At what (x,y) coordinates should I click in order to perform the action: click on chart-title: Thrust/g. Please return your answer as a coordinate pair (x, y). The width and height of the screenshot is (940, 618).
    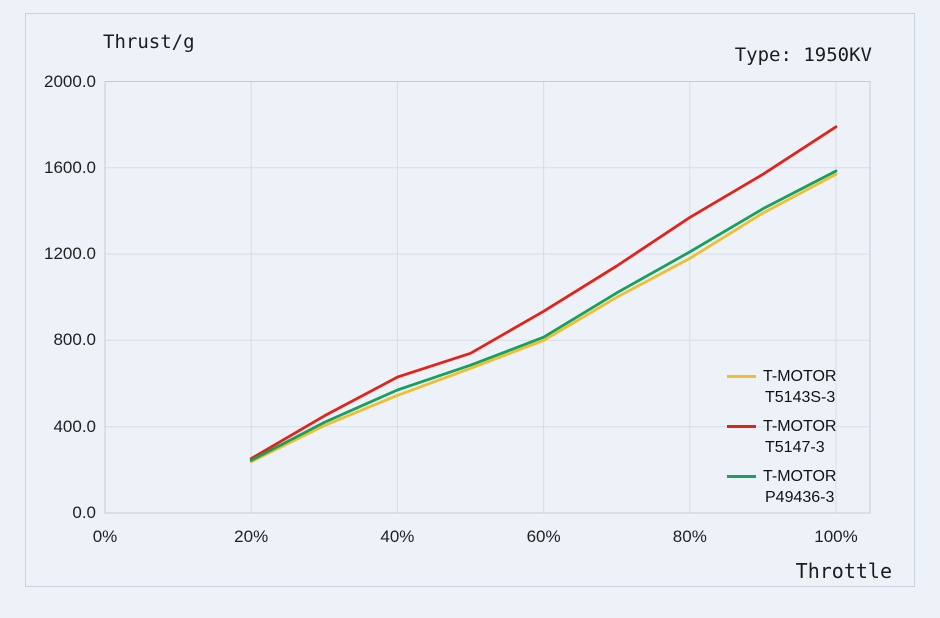
    Looking at the image, I should click on (149, 42).